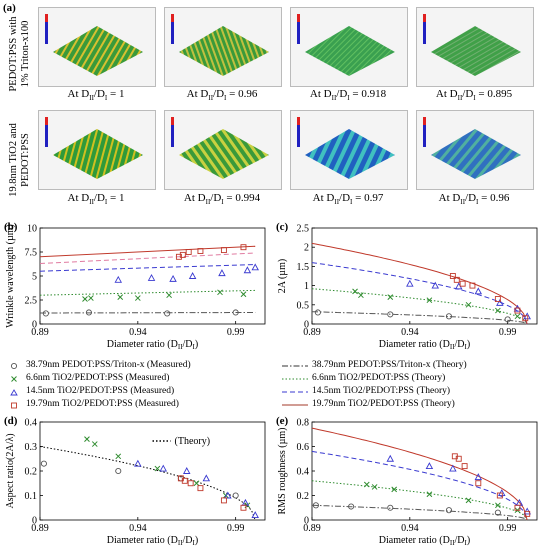 The image size is (544, 550). Describe the element at coordinates (96, 199) in the screenshot. I see `caption-row2-1: At DII/DI = 1` at that location.